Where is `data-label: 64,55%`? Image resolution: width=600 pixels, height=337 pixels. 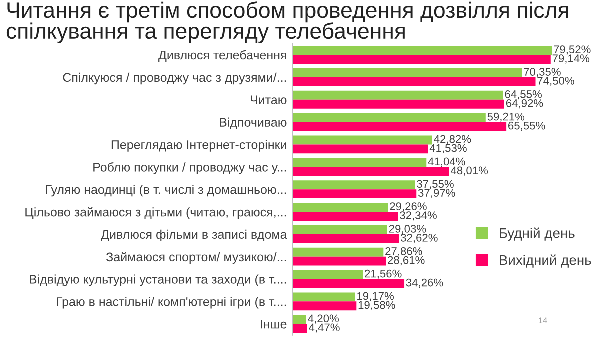 data-label: 64,55% is located at coordinates (523, 95).